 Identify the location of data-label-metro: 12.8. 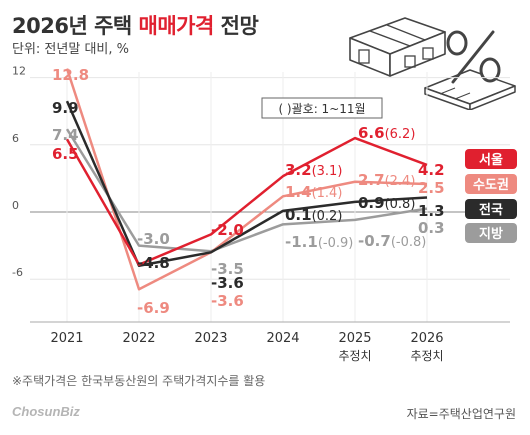
(70, 75).